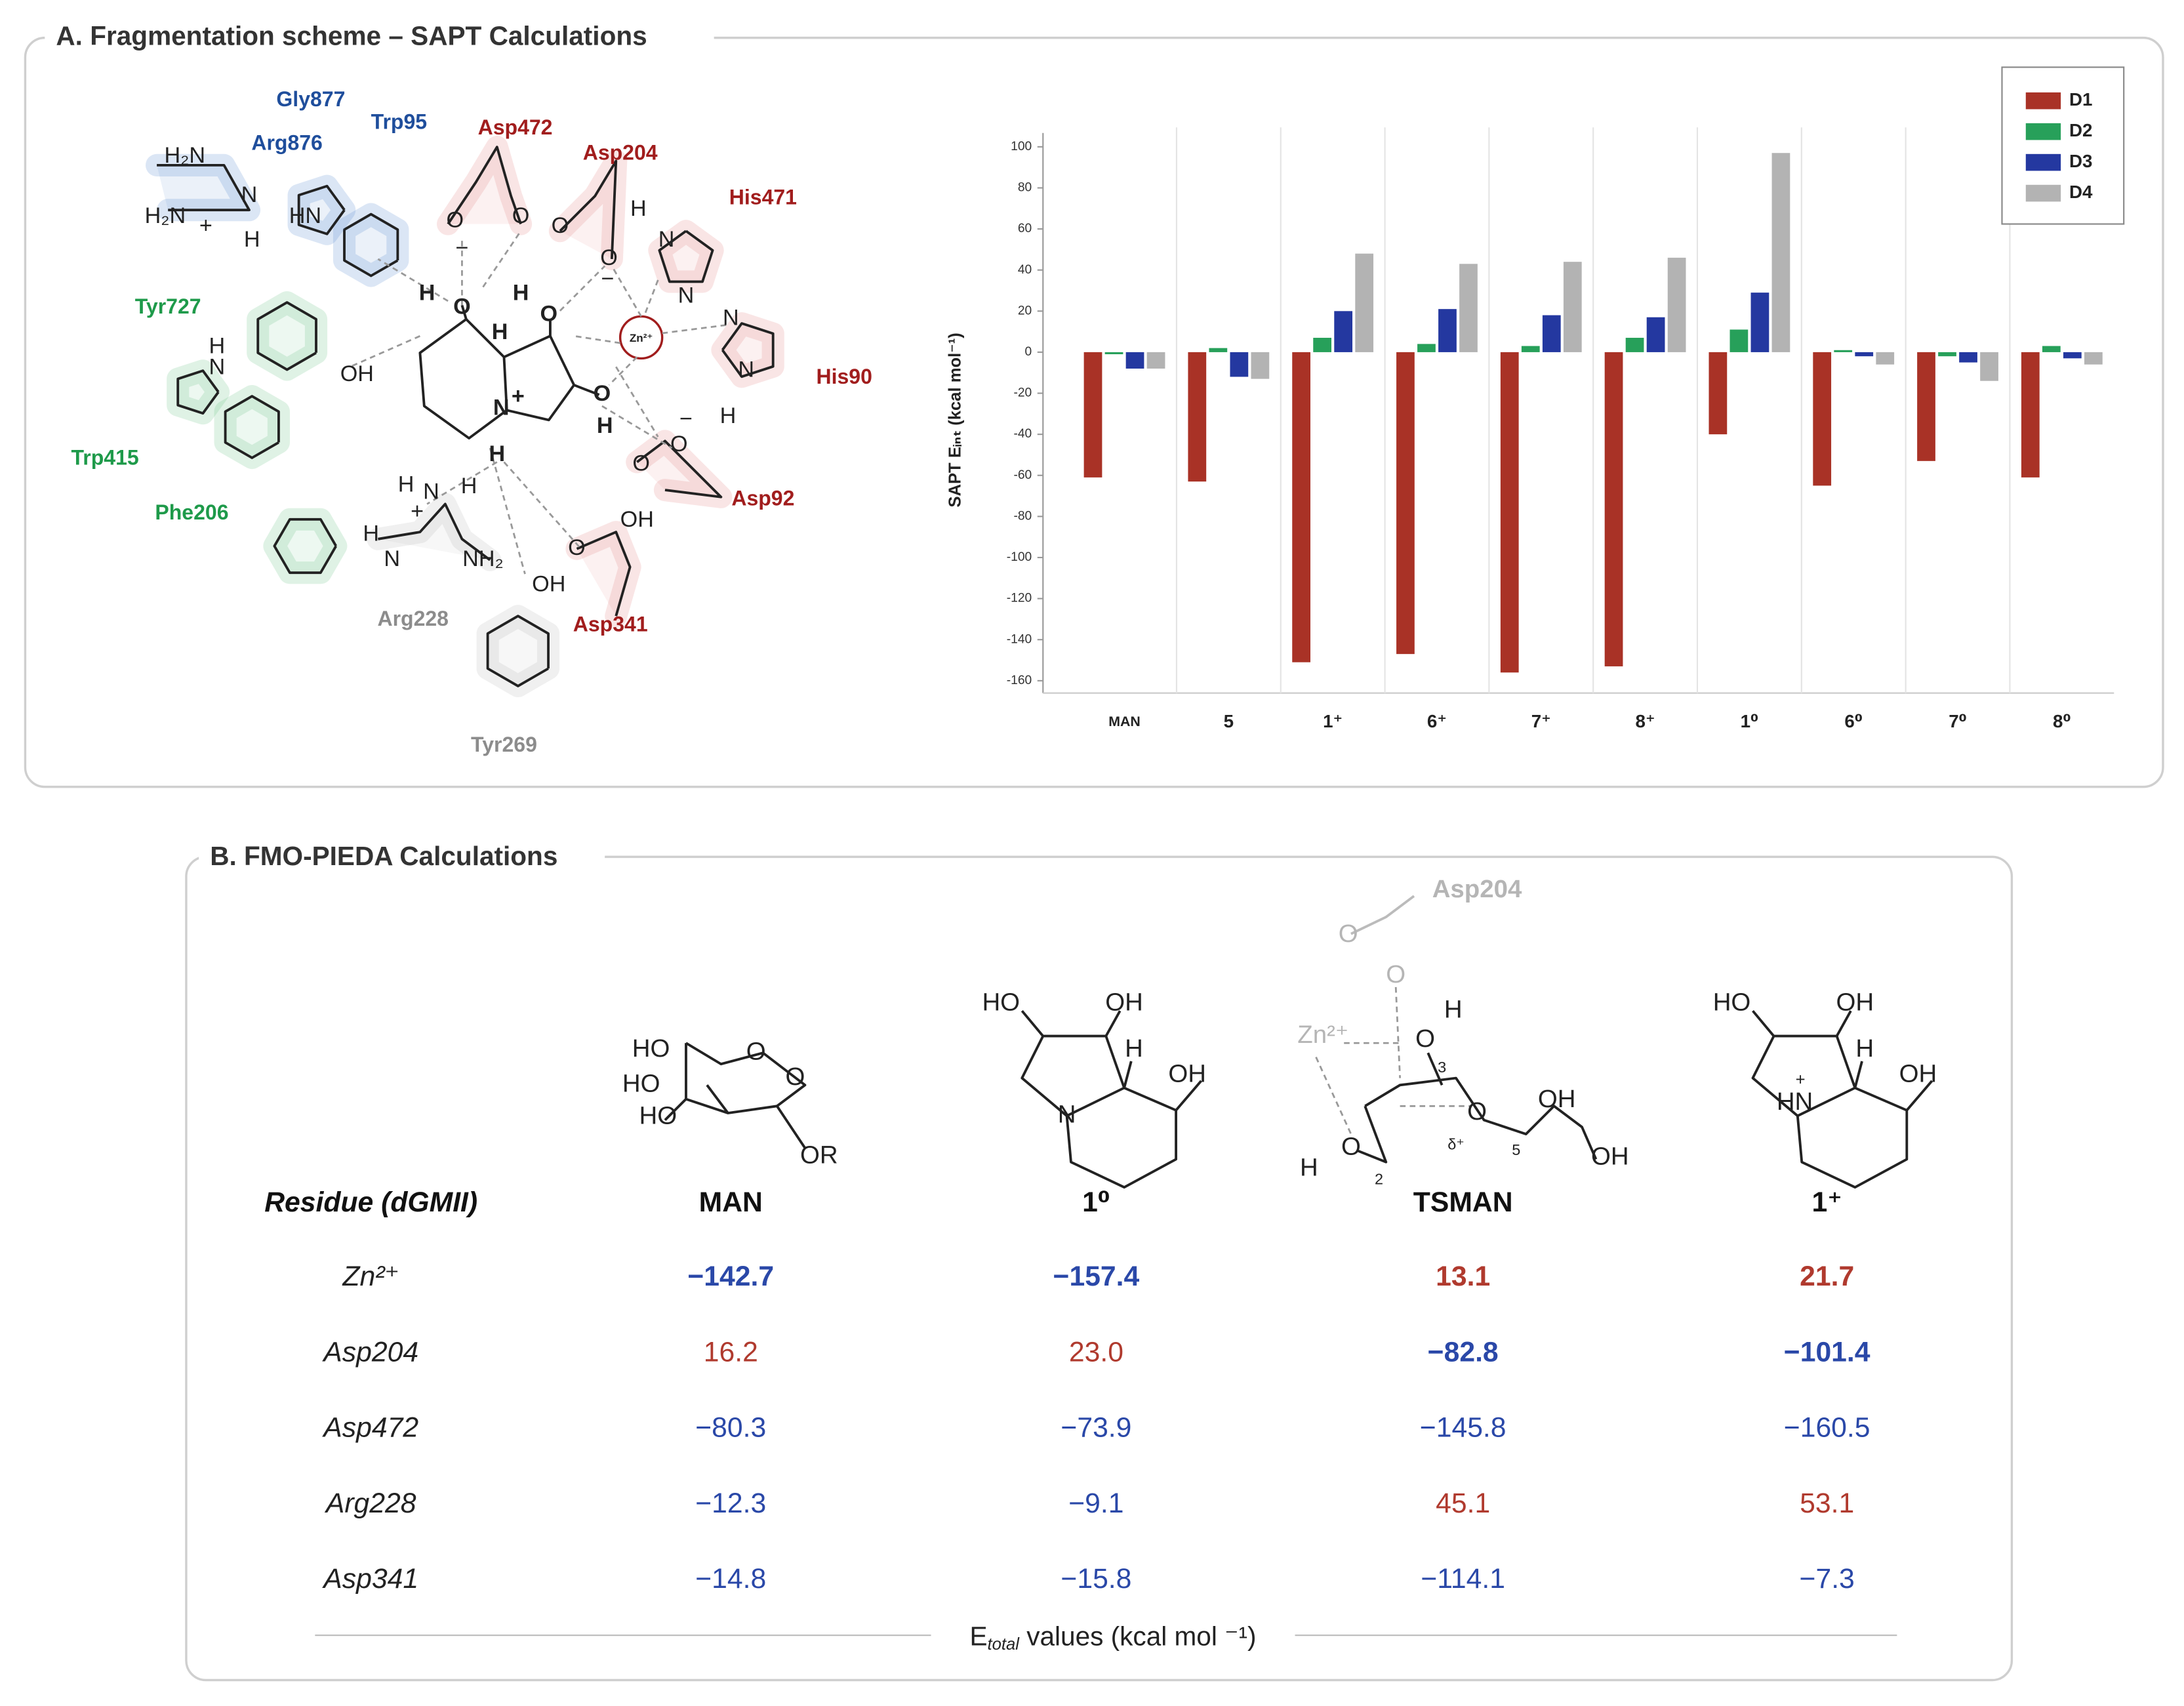 The image size is (2184, 1706). I want to click on table-cell: −145.8, so click(1463, 1428).